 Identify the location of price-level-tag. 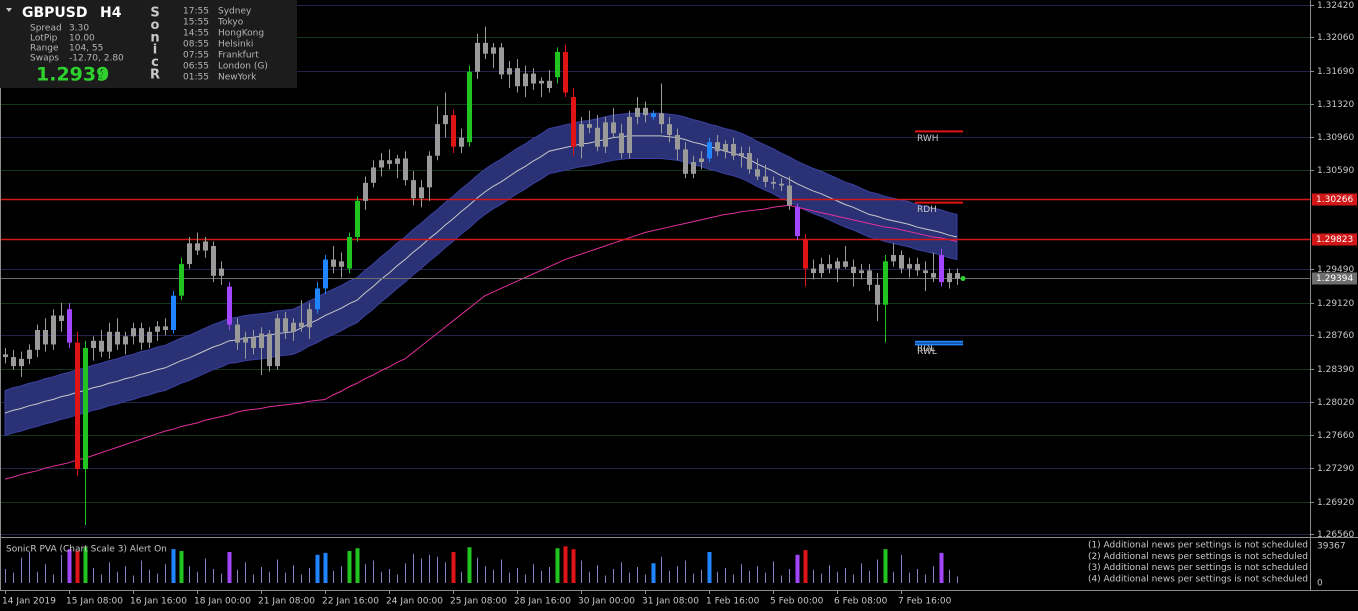
(1334, 239).